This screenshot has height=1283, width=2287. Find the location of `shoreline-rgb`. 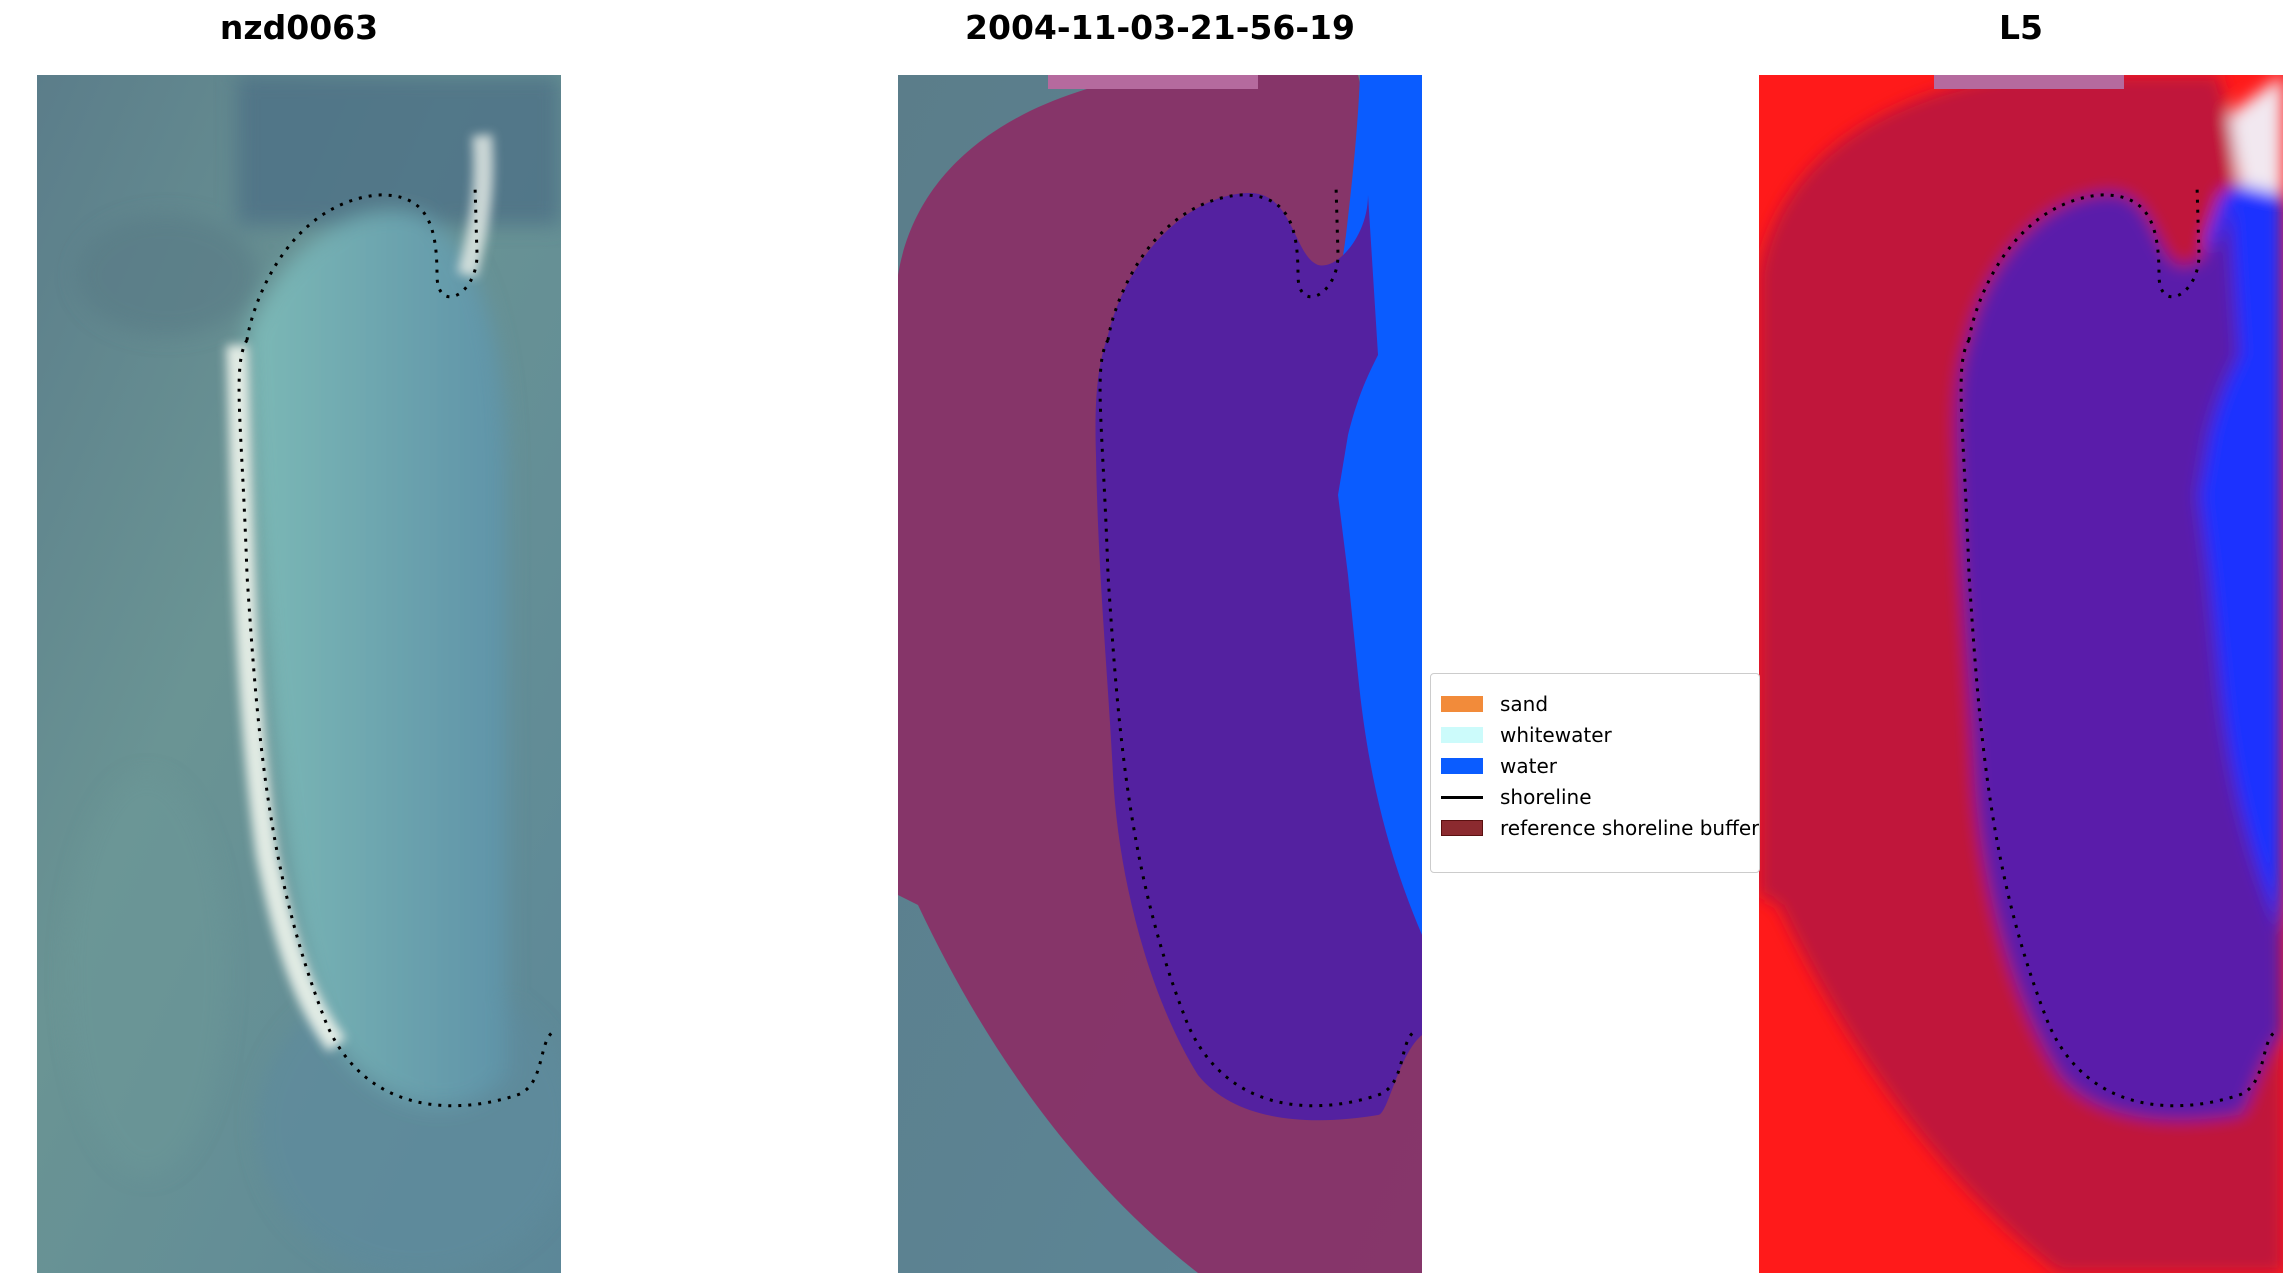

shoreline-rgb is located at coordinates (397, 646).